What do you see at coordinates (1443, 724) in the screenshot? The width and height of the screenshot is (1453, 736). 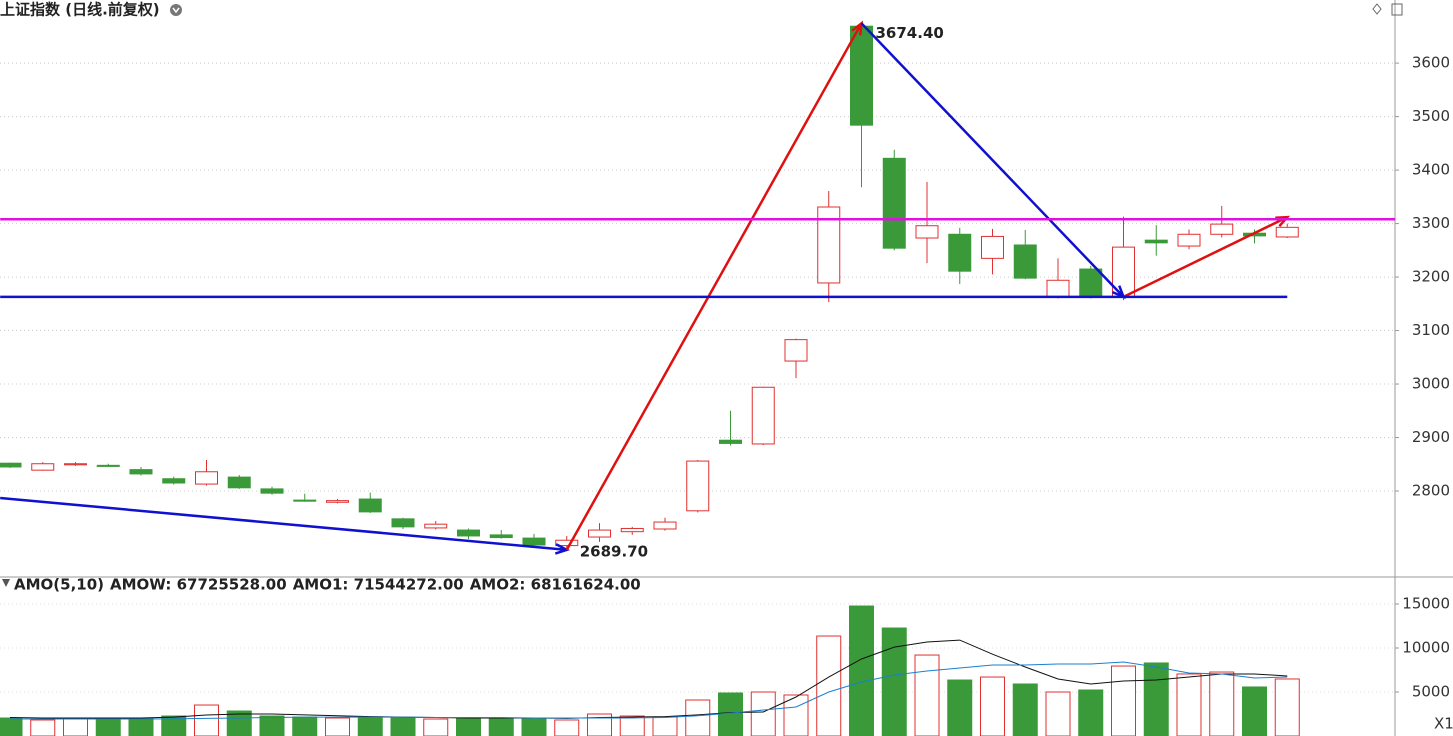 I see `unit-label: X1万` at bounding box center [1443, 724].